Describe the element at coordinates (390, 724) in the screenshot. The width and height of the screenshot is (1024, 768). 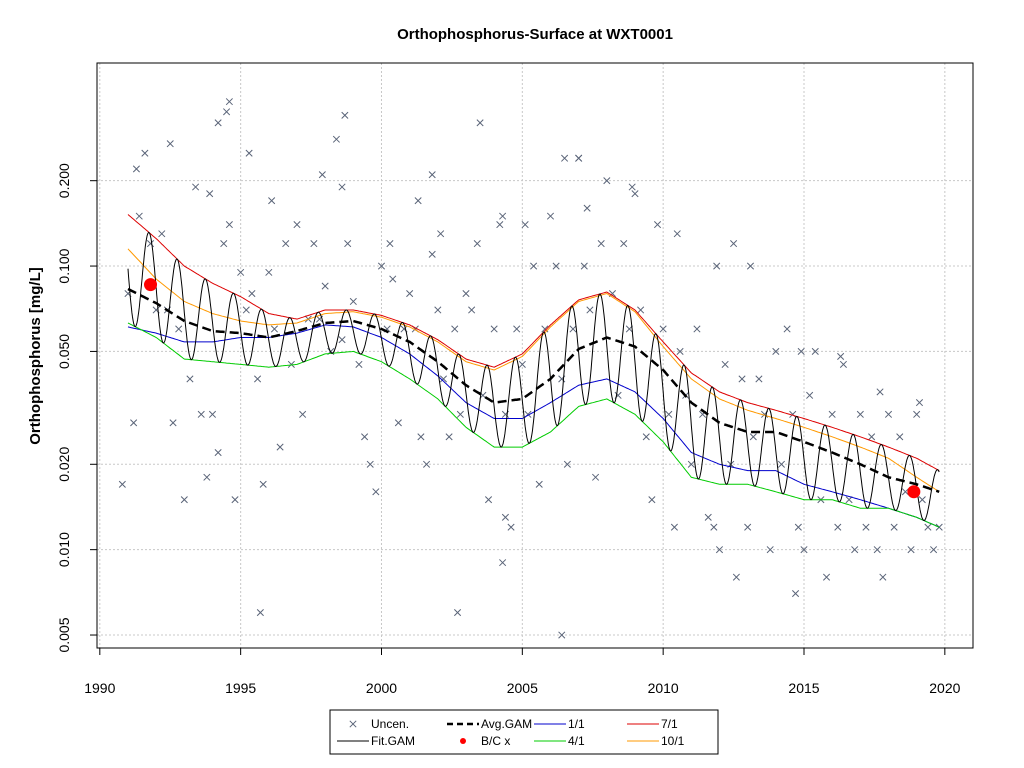
I see `legend-label: Uncen.` at that location.